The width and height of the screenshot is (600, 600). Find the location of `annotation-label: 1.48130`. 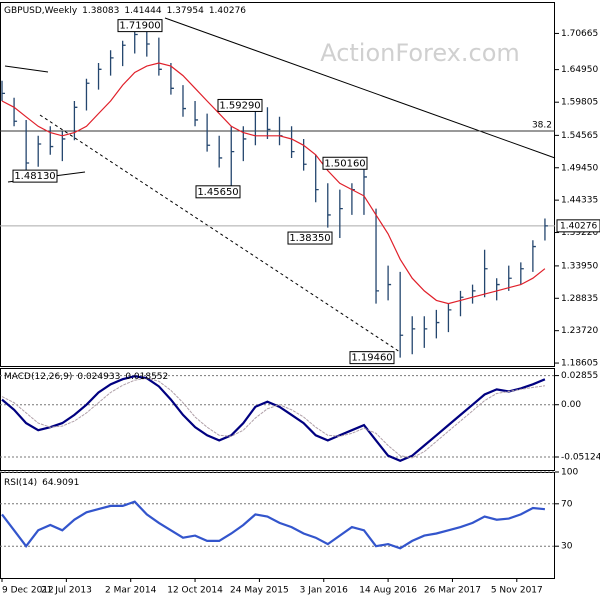

annotation-label: 1.48130 is located at coordinates (34, 176).